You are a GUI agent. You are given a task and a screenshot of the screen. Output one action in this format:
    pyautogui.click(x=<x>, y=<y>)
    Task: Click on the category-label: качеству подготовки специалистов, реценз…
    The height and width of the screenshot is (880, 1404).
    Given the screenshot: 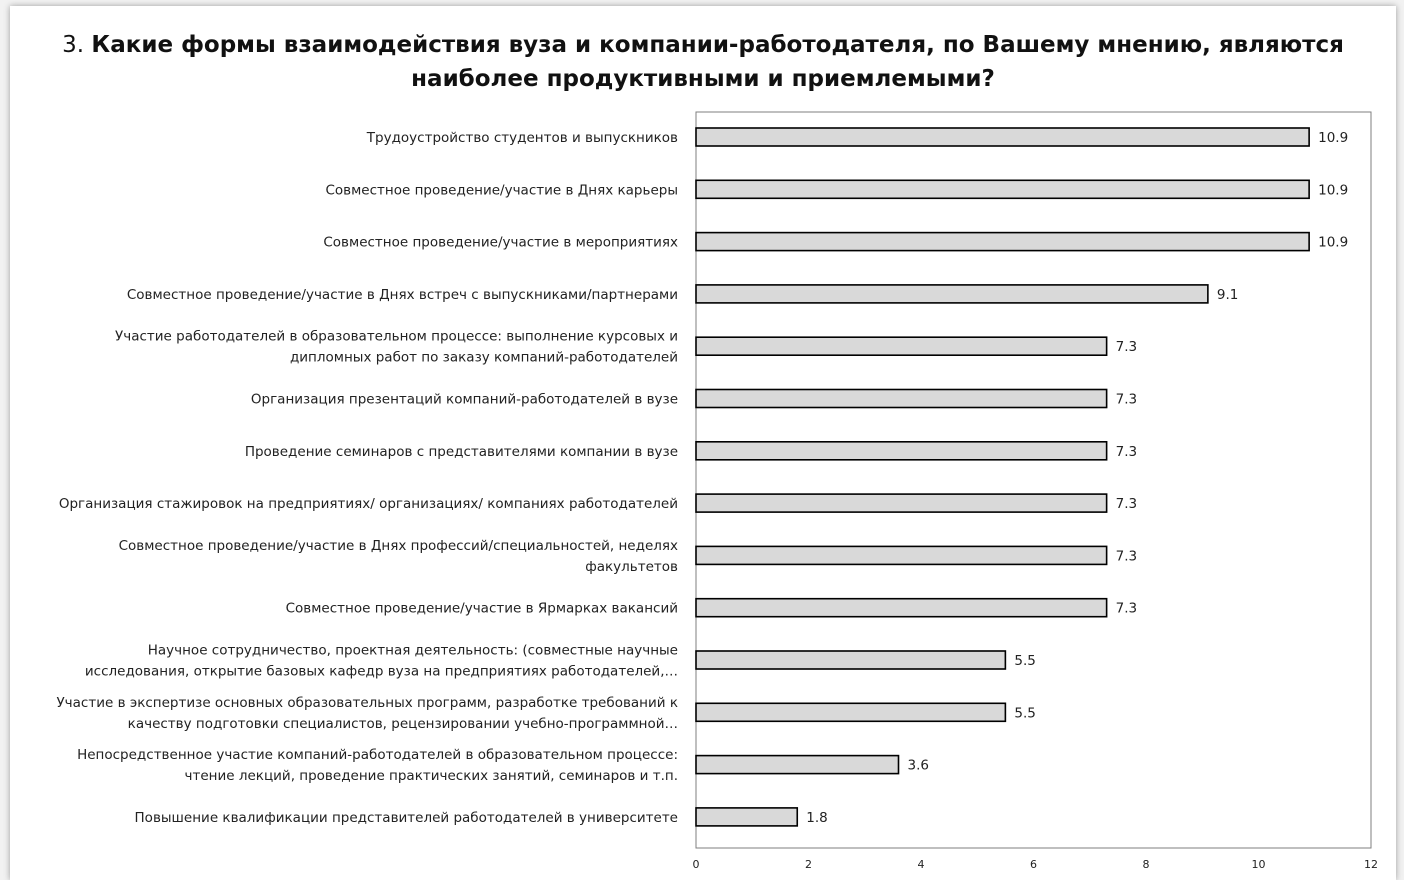 What is the action you would take?
    pyautogui.click(x=403, y=724)
    